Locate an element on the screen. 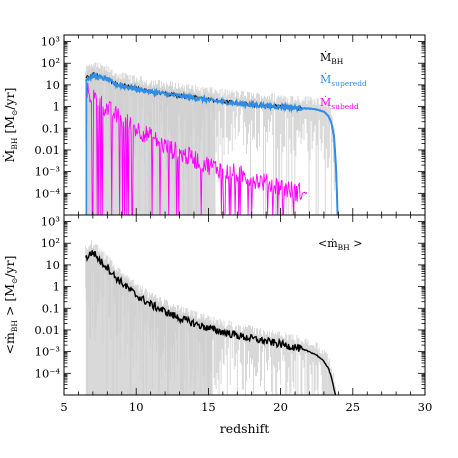 This screenshot has height=458, width=458. legend-entry: <ṁBH > is located at coordinates (340, 244).